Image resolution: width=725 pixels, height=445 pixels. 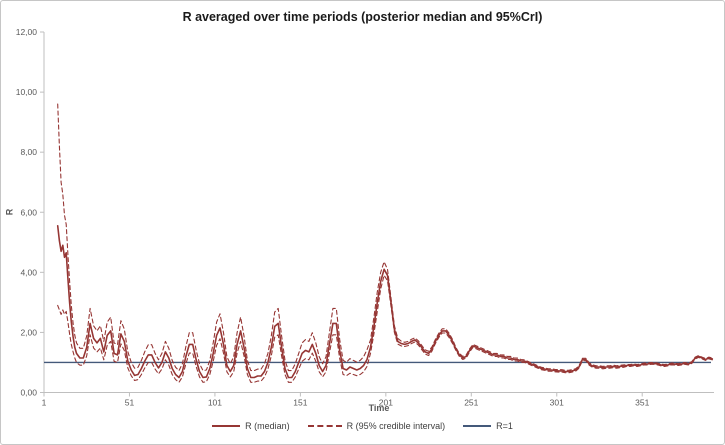 I want to click on x-tick-label: 101, so click(x=215, y=403).